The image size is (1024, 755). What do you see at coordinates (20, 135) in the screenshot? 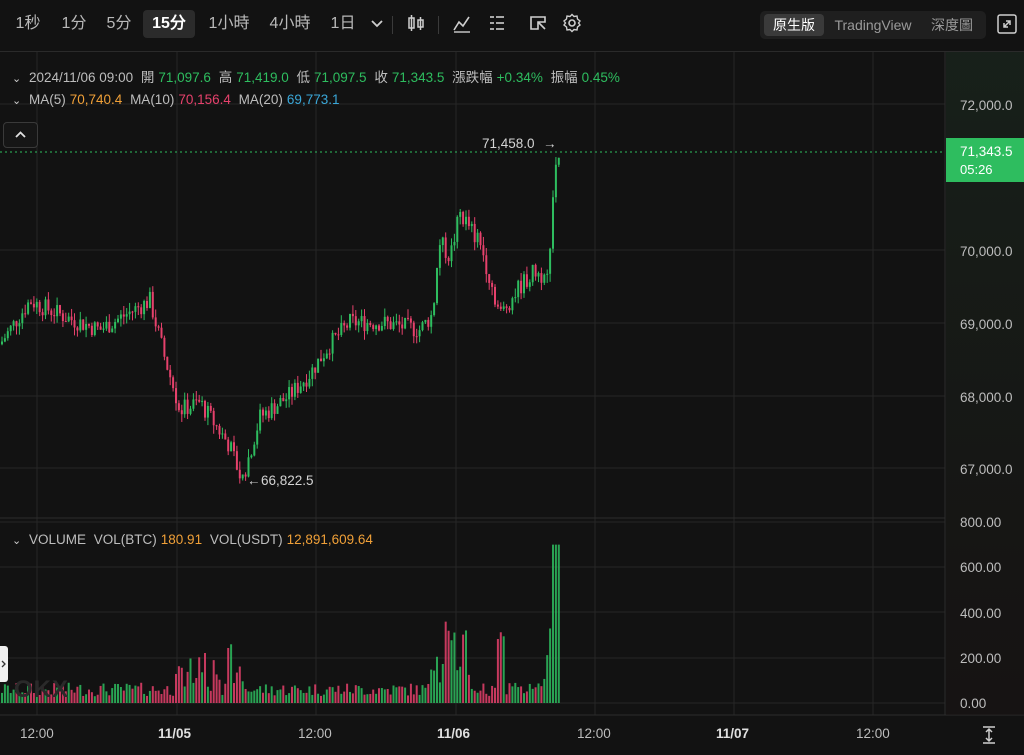
I see `collapse-legend-button` at bounding box center [20, 135].